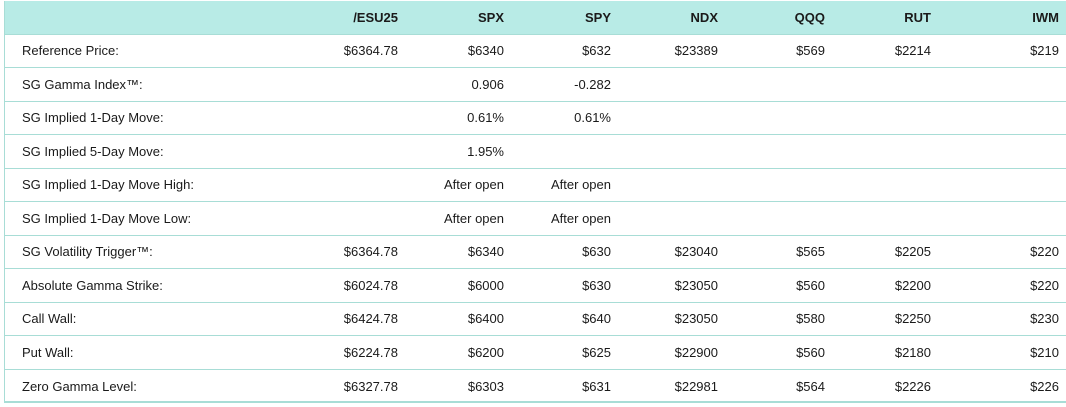 The image size is (1066, 407). Describe the element at coordinates (459, 319) in the screenshot. I see `cell-spx: $6400` at that location.